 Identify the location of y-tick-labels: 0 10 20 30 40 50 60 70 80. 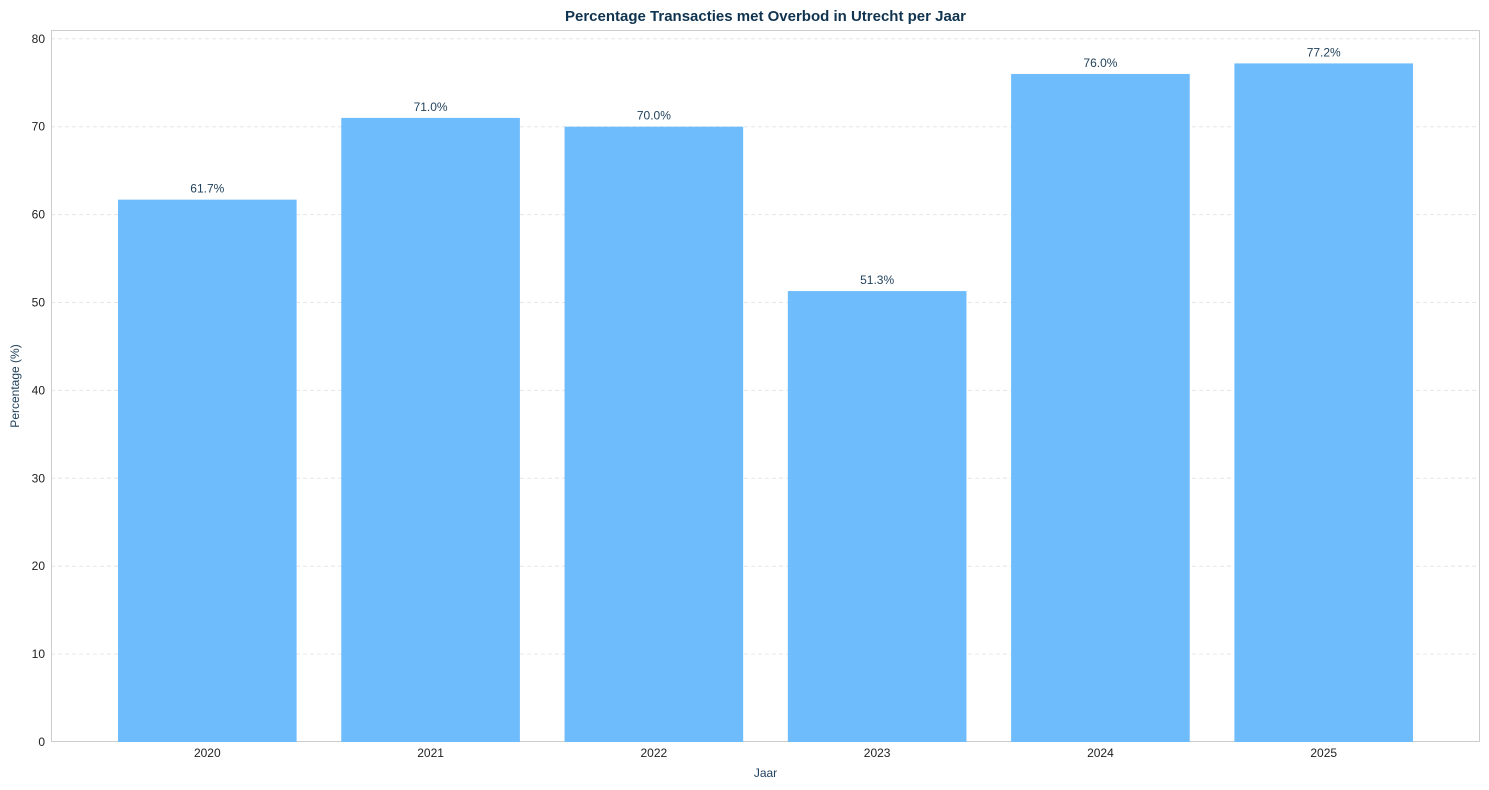
(39, 390).